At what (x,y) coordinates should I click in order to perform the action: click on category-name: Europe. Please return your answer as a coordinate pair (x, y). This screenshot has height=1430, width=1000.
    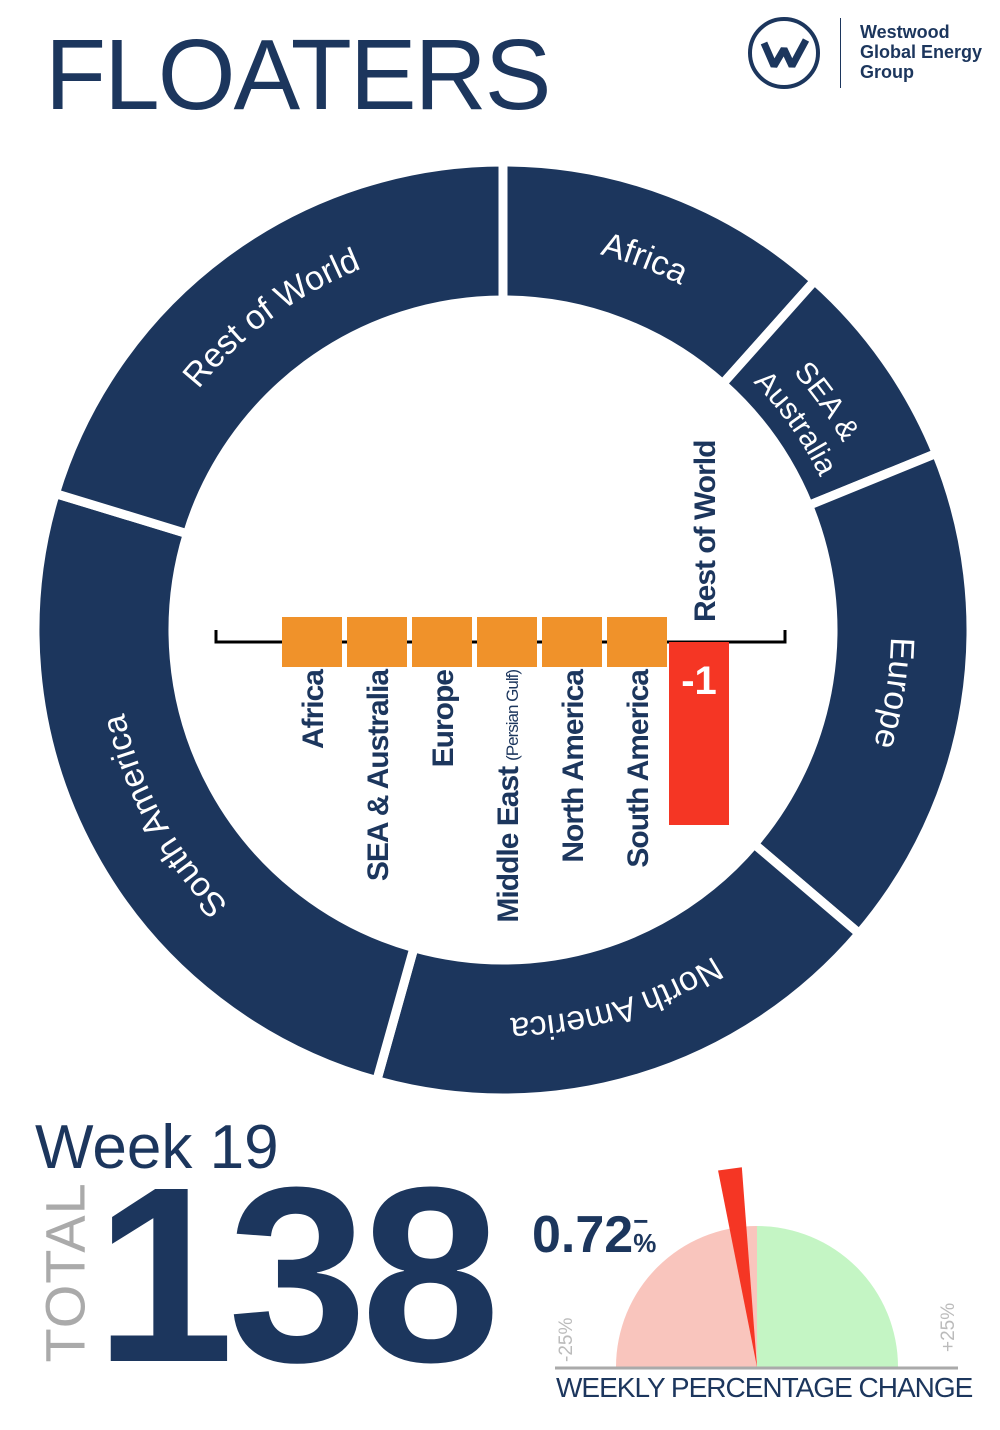
    Looking at the image, I should click on (443, 719).